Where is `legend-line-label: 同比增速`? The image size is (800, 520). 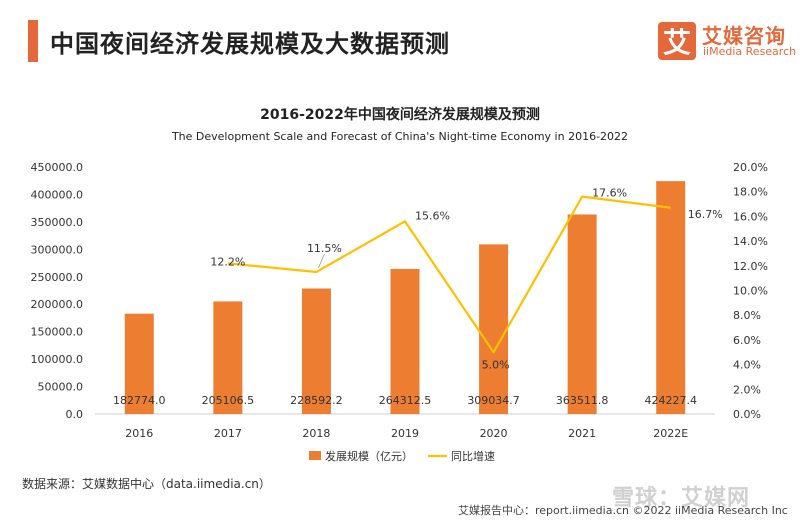
legend-line-label: 同比增速 is located at coordinates (473, 456).